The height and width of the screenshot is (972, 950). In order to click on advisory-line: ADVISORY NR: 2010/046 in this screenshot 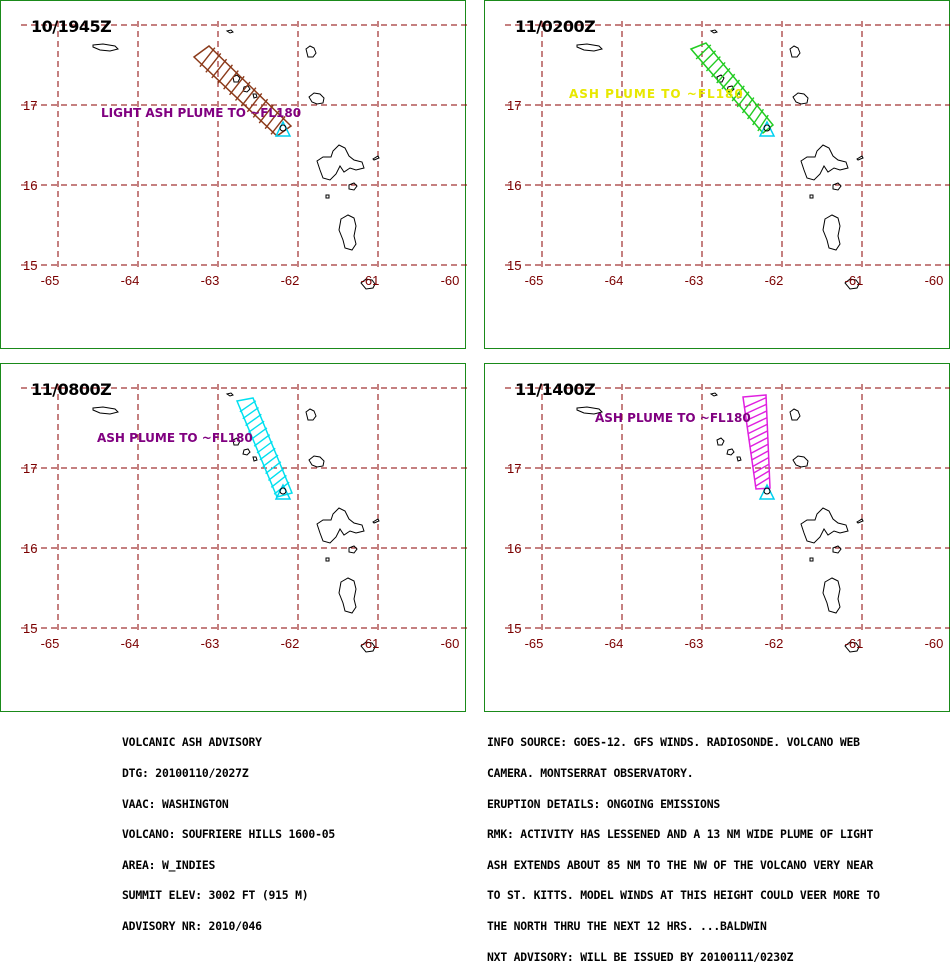, I will do `click(192, 925)`.